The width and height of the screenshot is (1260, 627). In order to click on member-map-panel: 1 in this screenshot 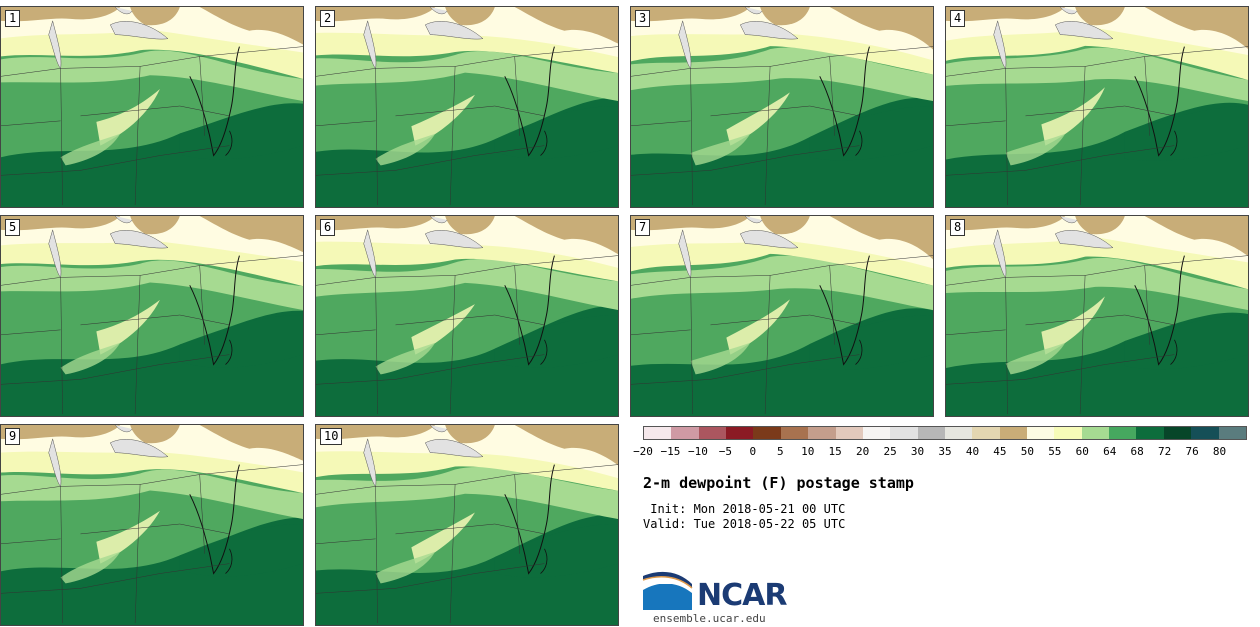, I will do `click(152, 107)`.